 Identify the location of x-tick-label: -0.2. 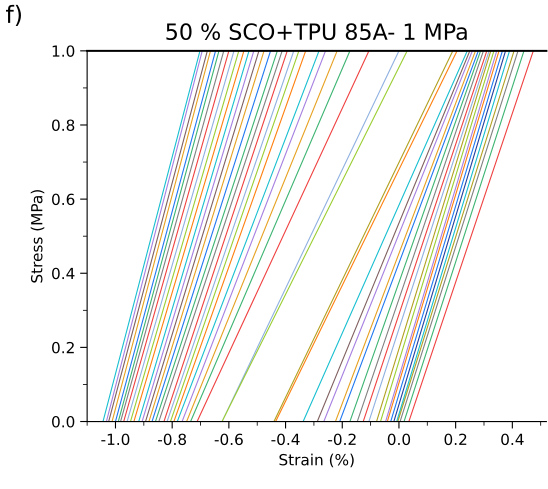
(342, 440).